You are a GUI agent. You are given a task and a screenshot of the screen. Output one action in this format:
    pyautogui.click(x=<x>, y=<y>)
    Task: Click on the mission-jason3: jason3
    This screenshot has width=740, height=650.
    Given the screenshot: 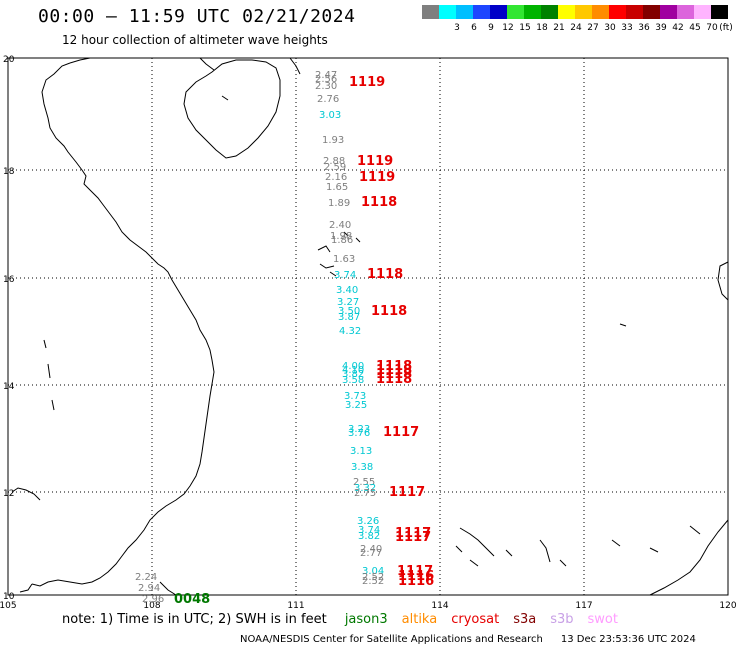 What is the action you would take?
    pyautogui.click(x=366, y=619)
    